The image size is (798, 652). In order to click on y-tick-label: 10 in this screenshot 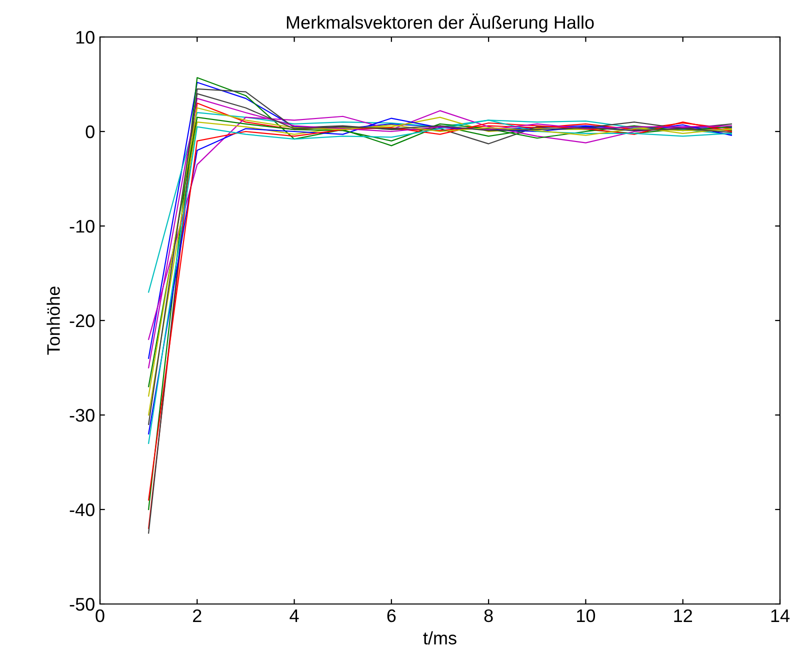, I will do `click(85, 37)`.